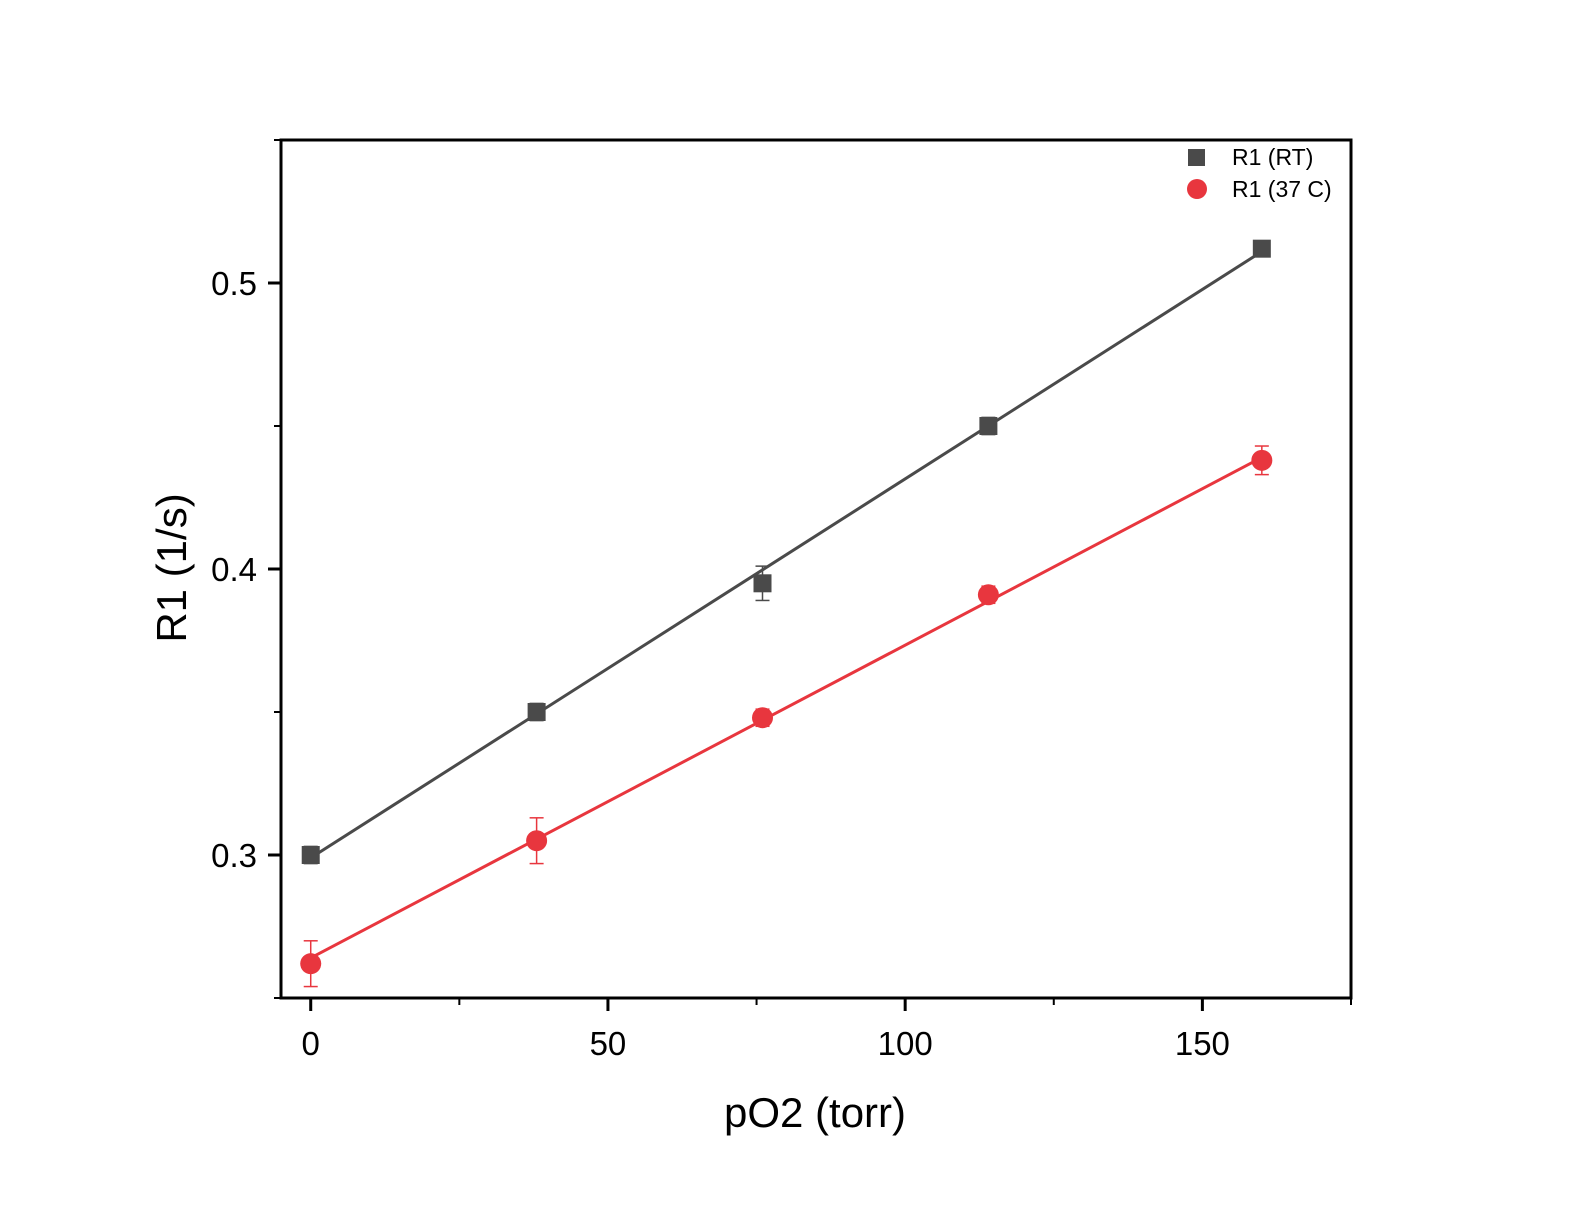 This screenshot has height=1219, width=1594. Describe the element at coordinates (830, 1004) in the screenshot. I see `x-axis-ticks` at that location.